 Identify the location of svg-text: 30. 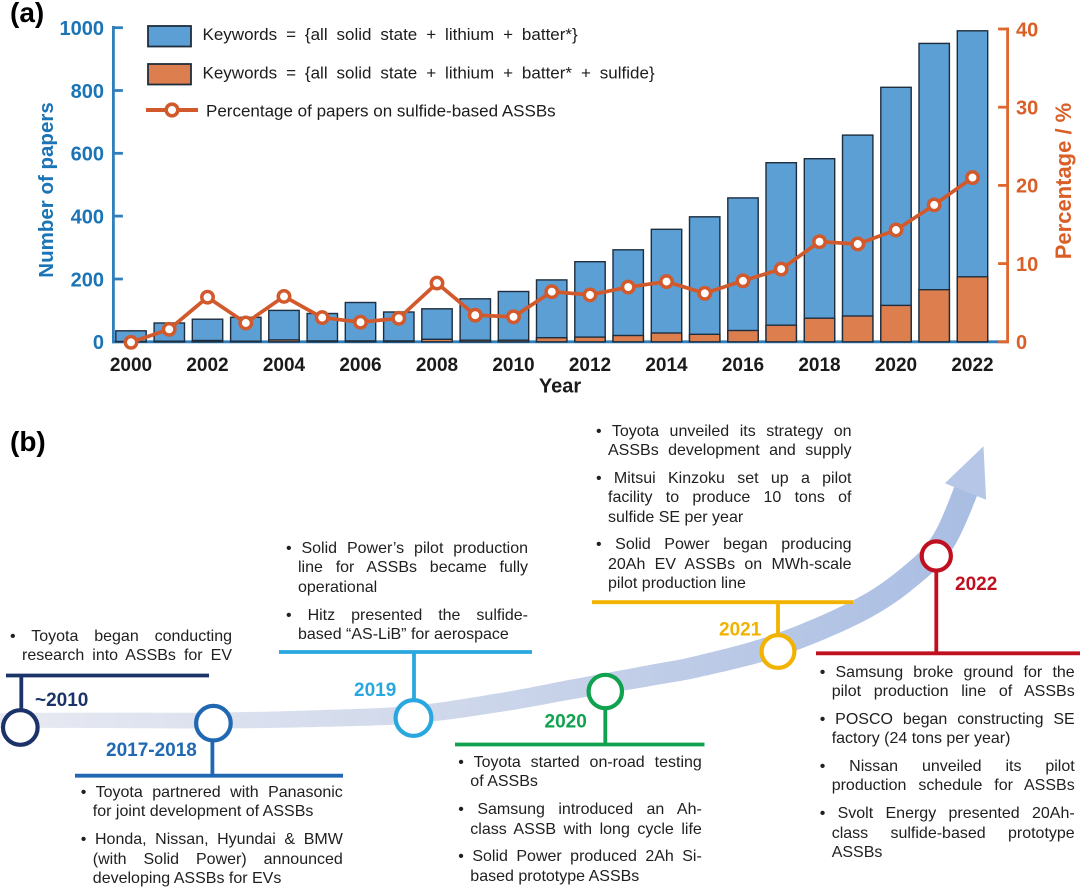
(1027, 109).